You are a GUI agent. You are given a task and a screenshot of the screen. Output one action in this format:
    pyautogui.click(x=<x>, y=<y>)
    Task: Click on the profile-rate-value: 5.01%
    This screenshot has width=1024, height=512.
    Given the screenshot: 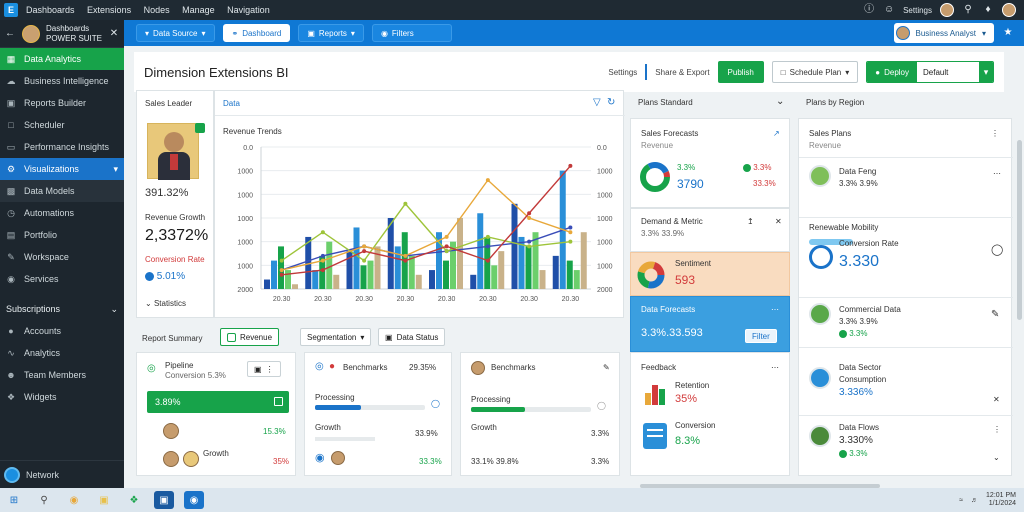 What is the action you would take?
    pyautogui.click(x=171, y=276)
    